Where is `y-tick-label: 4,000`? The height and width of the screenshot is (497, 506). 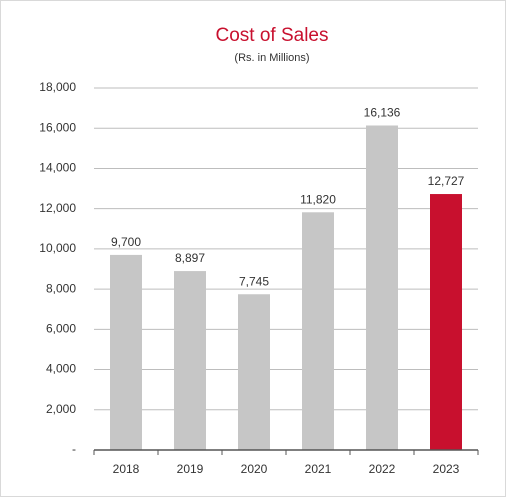 y-tick-label: 4,000 is located at coordinates (61, 369).